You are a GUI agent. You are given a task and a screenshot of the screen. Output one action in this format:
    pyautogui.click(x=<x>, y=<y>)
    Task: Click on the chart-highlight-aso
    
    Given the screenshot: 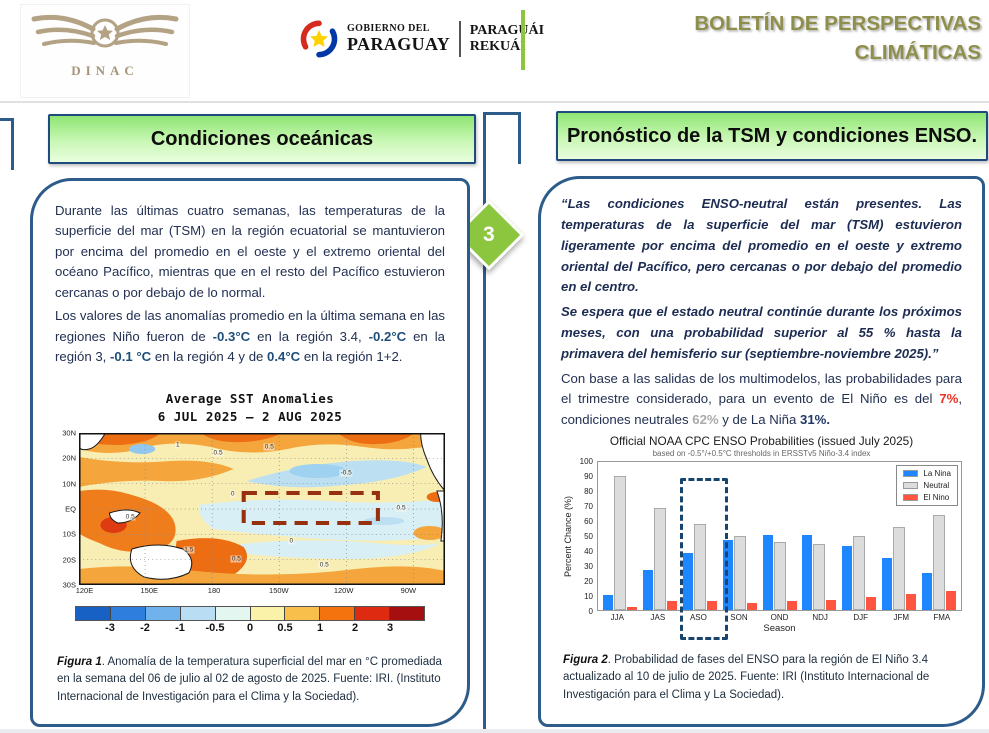 What is the action you would take?
    pyautogui.click(x=704, y=559)
    